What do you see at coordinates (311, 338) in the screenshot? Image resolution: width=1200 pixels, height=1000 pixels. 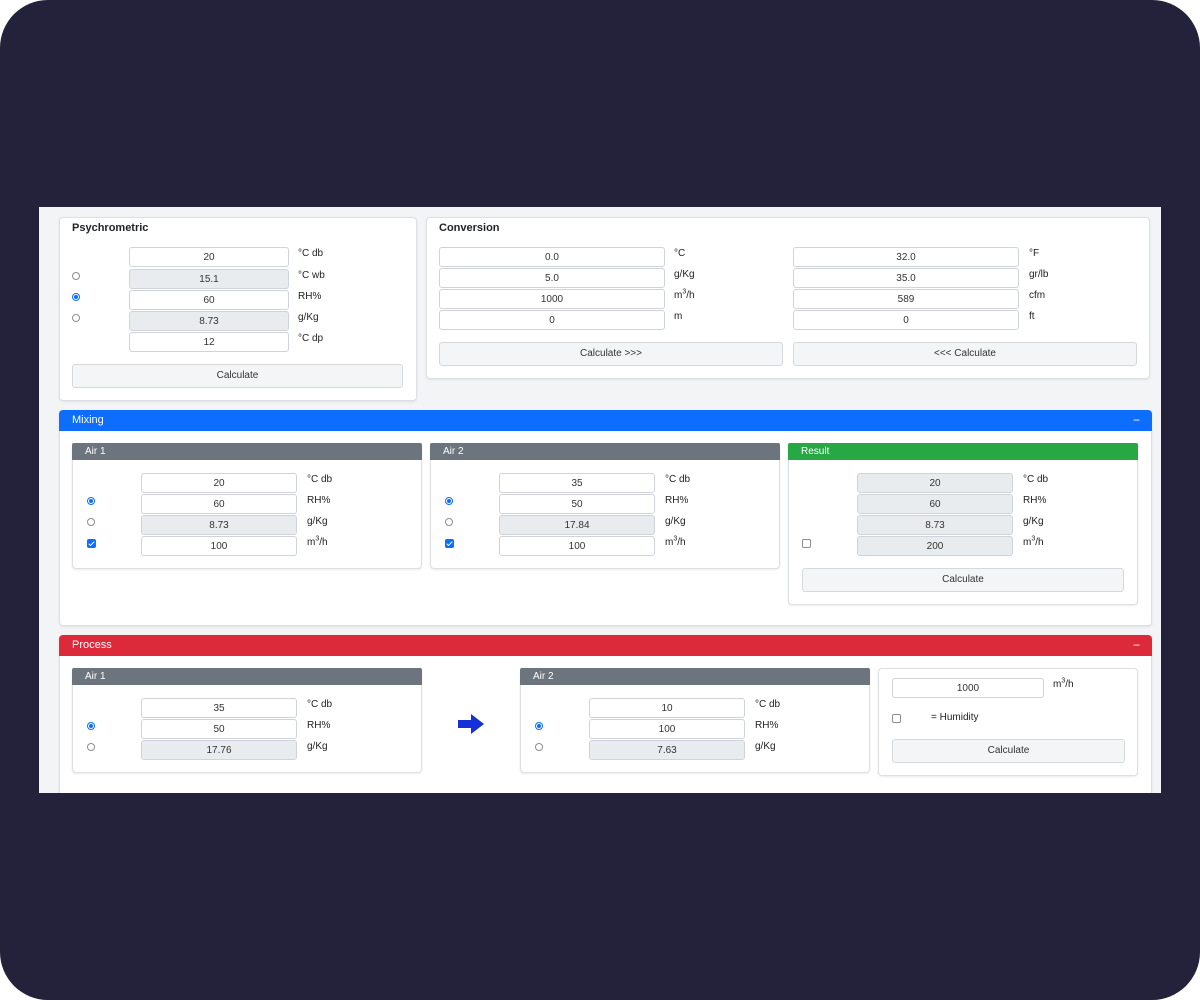 I see `psychro-dp-unit: °C dp` at bounding box center [311, 338].